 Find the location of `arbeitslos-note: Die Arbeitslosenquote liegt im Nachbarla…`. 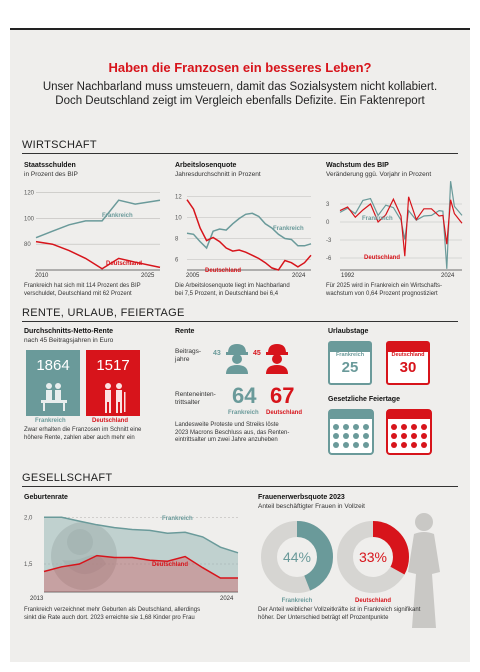

arbeitslos-note: Die Arbeitslosenquote liegt im Nachbarla… is located at coordinates (232, 290).